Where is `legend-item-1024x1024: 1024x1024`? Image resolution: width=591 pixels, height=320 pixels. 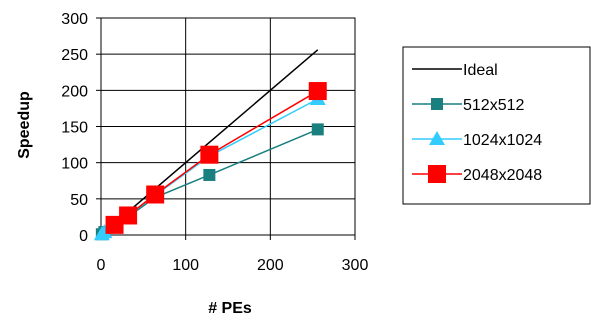
legend-item-1024x1024: 1024x1024 is located at coordinates (477, 140).